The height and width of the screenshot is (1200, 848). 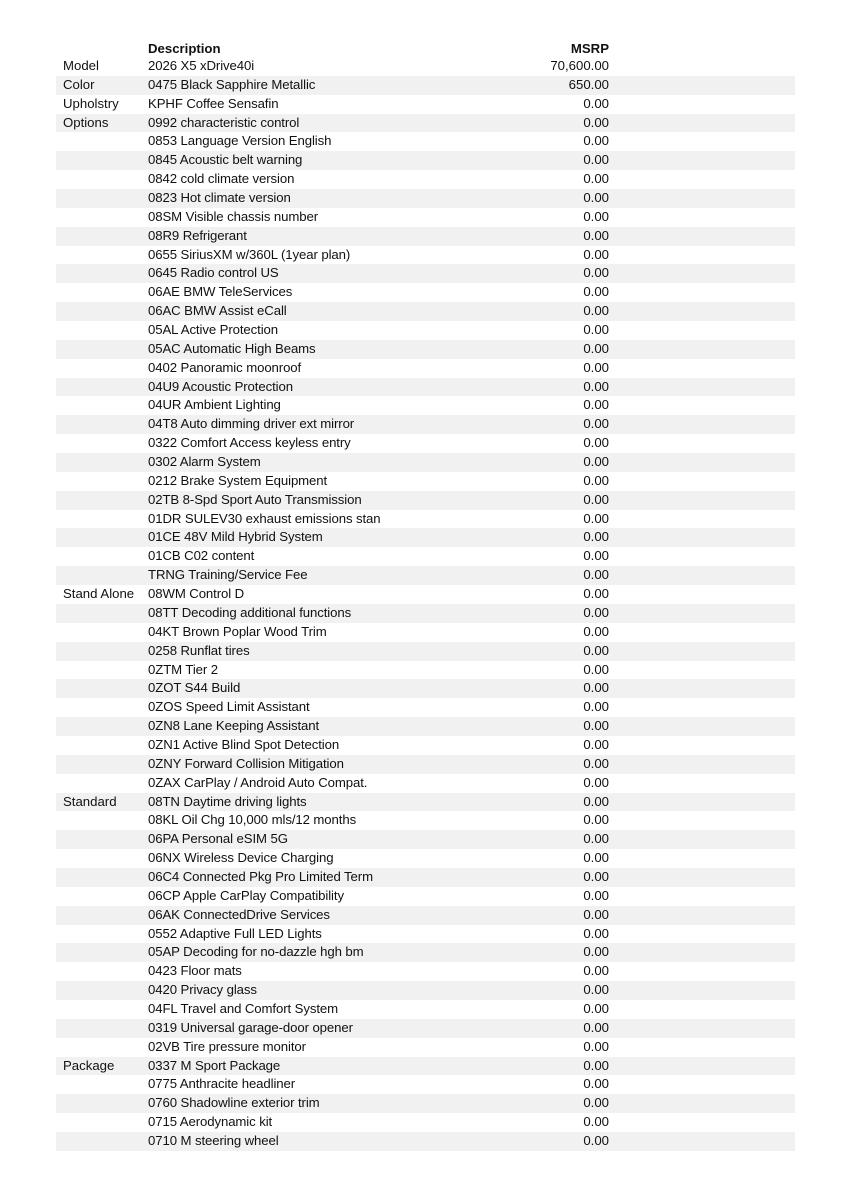 I want to click on table-row: 06AK ConnectedDrive Services 0.00, so click(x=425, y=915).